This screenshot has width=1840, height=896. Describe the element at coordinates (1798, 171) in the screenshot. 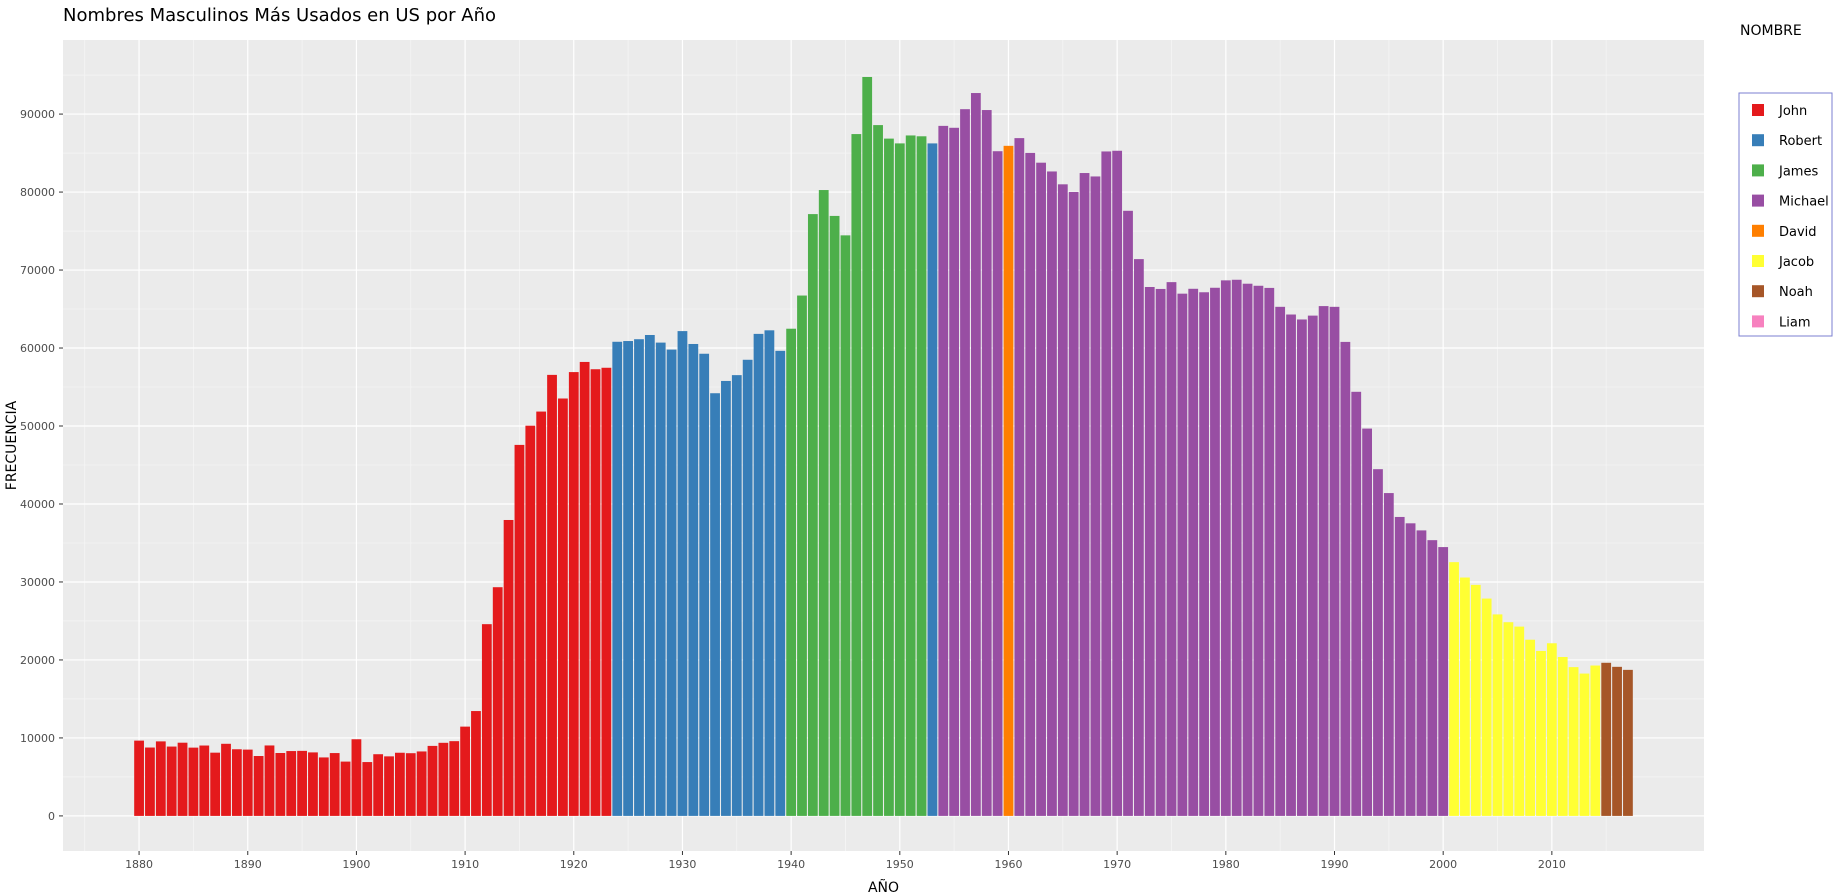

I see `legend-label: James` at that location.